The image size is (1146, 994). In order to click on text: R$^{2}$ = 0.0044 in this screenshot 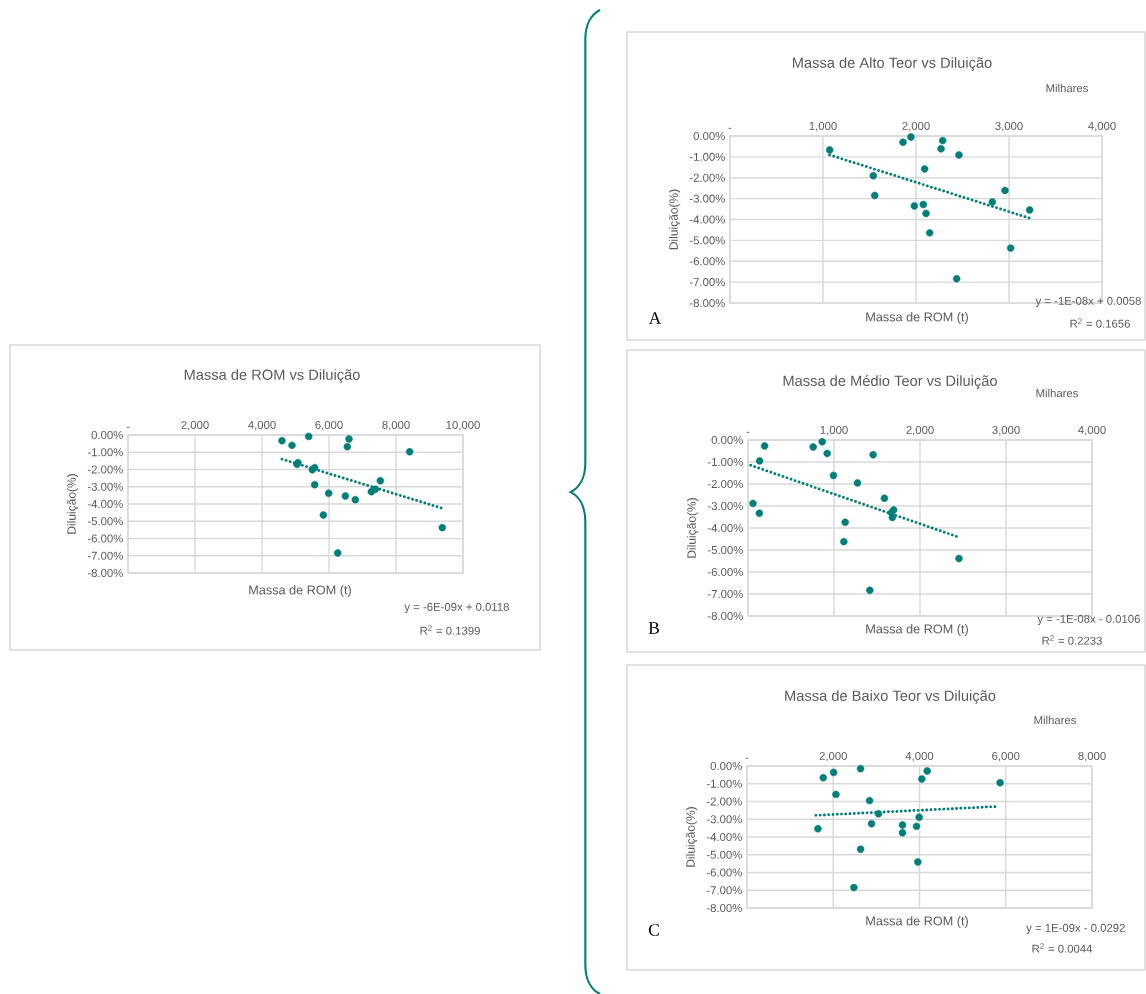, I will do `click(1062, 948)`.